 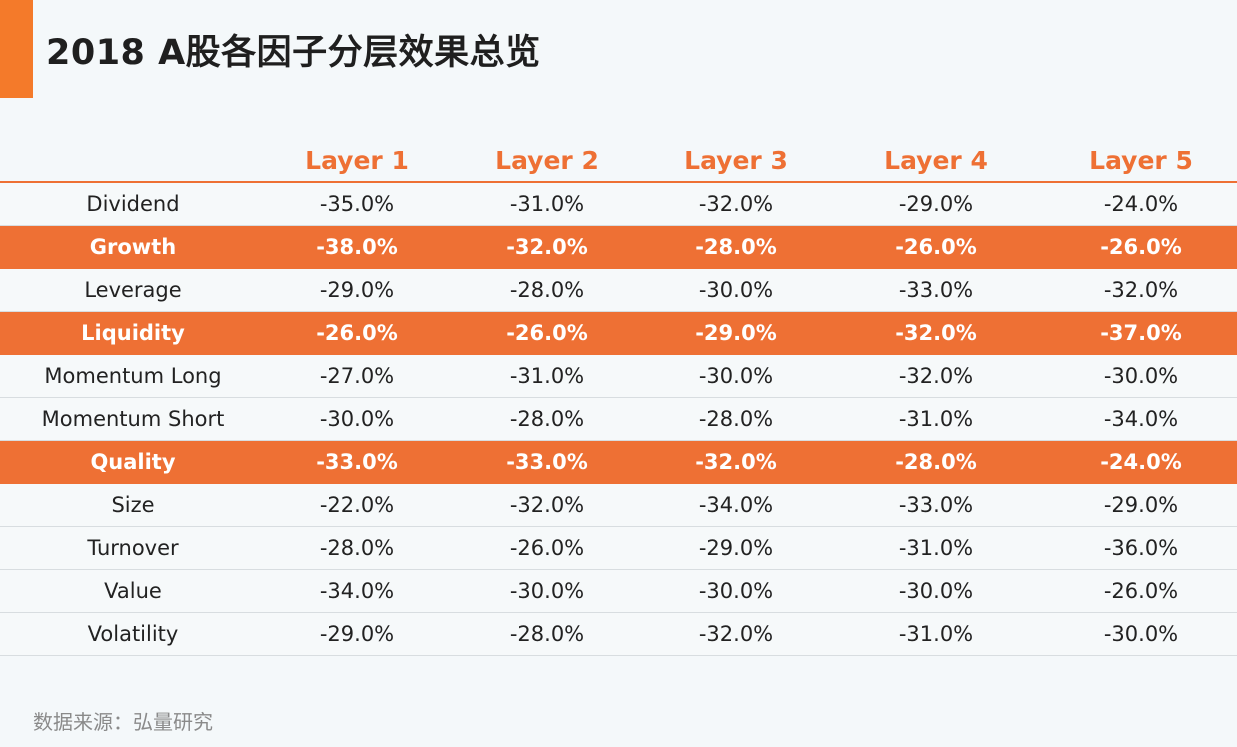 What do you see at coordinates (618, 505) in the screenshot?
I see `table-row: Size -22.0% -32.0% -34.0% -33.0% -29.0%` at bounding box center [618, 505].